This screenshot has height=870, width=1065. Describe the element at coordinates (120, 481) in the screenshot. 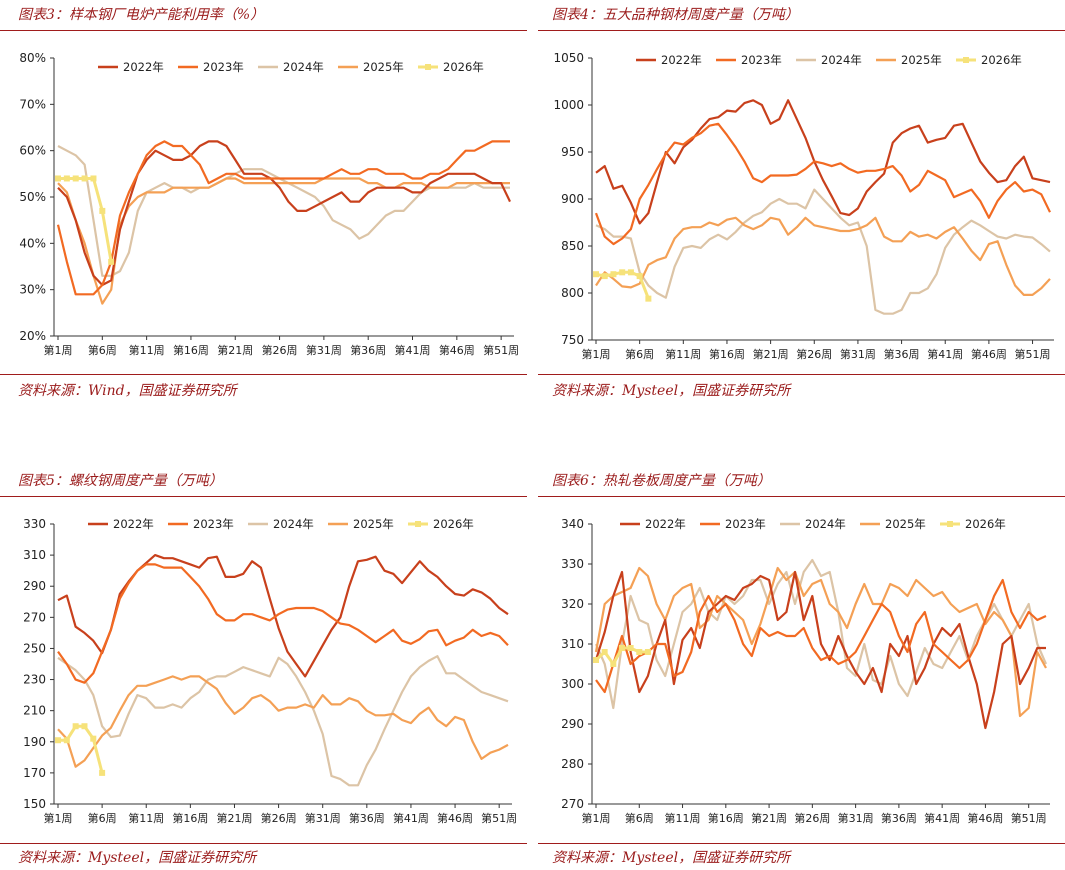

I see `chart-title: 图表5：螺纹钢周度产量（万吨）` at that location.